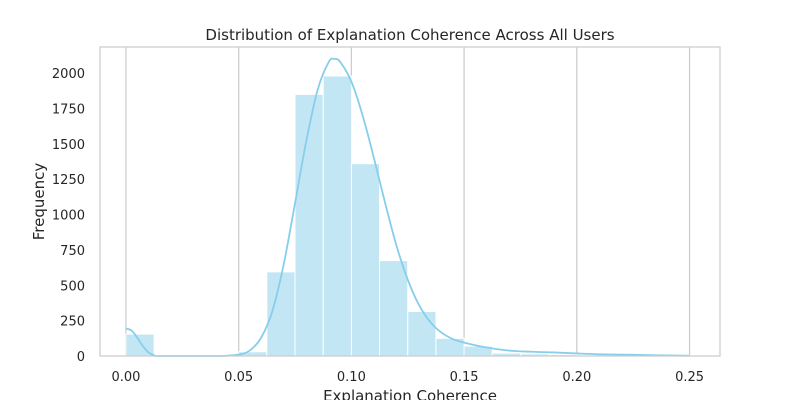  What do you see at coordinates (68, 74) in the screenshot?
I see `y-tick-label: 2000` at bounding box center [68, 74].